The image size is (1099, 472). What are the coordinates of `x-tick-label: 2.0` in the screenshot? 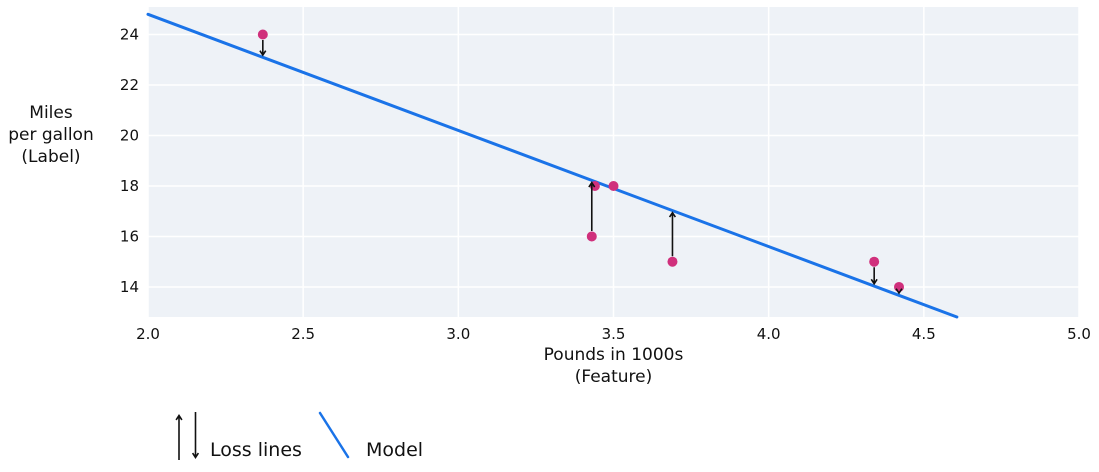 It's located at (148, 334).